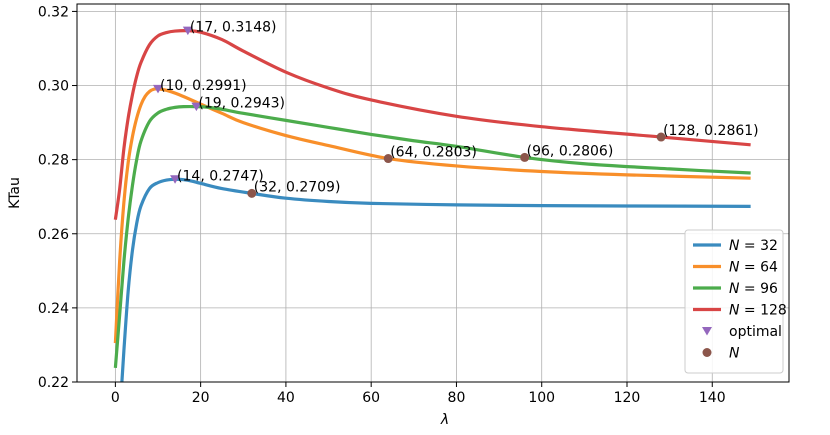 The image size is (830, 435). What do you see at coordinates (707, 352) in the screenshot?
I see `legend-n-marker` at bounding box center [707, 352].